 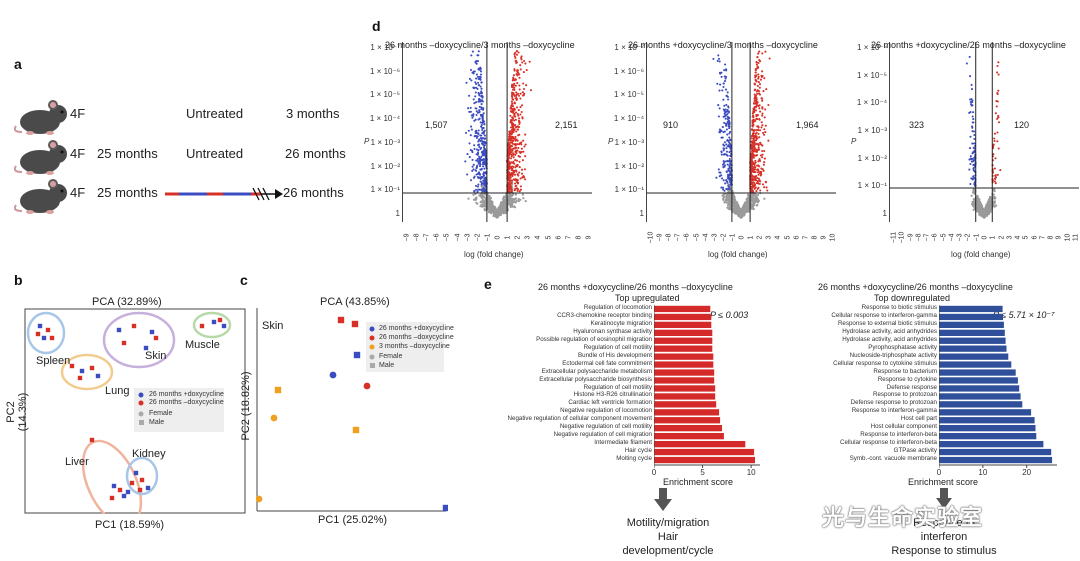 I want to click on volcano-x-tick: −1, so click(x=977, y=237).